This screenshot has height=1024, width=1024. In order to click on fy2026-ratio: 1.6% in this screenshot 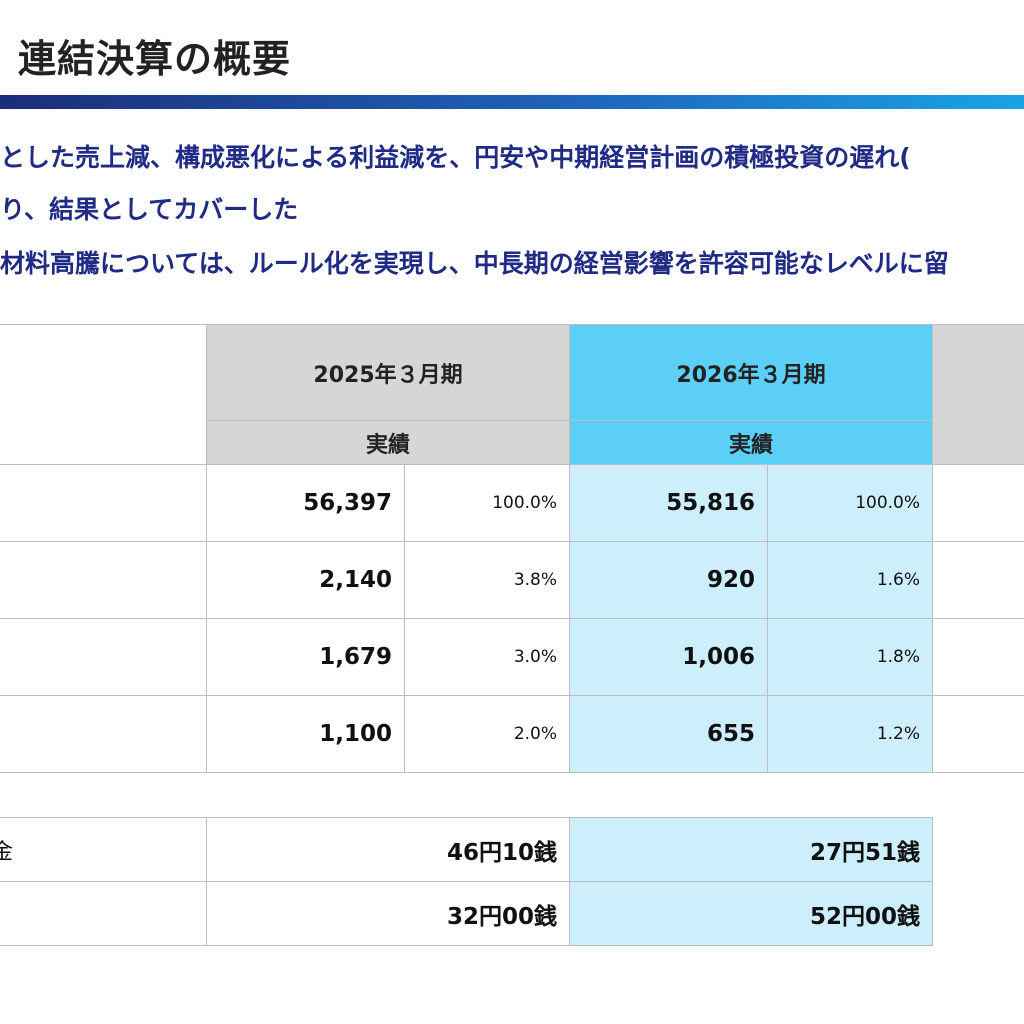, I will do `click(850, 580)`.